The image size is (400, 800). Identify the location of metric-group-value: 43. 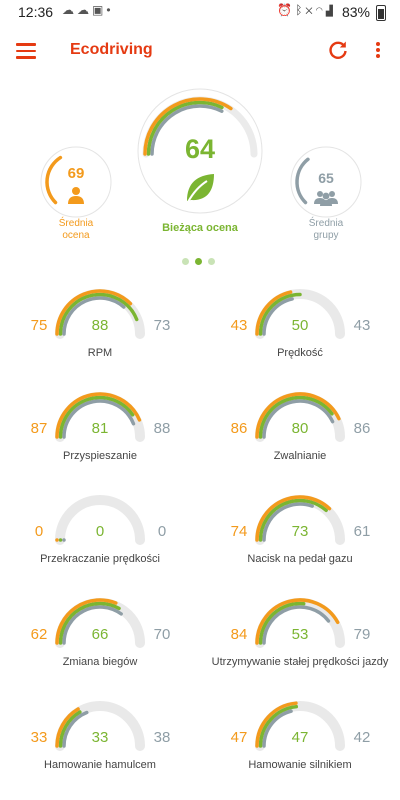
(362, 325).